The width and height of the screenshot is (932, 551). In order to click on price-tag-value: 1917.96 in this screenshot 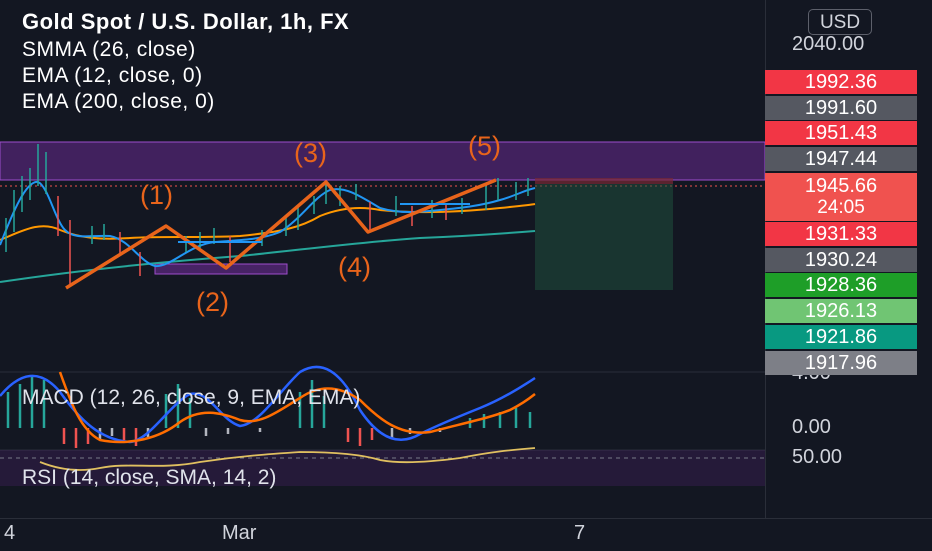, I will do `click(841, 363)`.